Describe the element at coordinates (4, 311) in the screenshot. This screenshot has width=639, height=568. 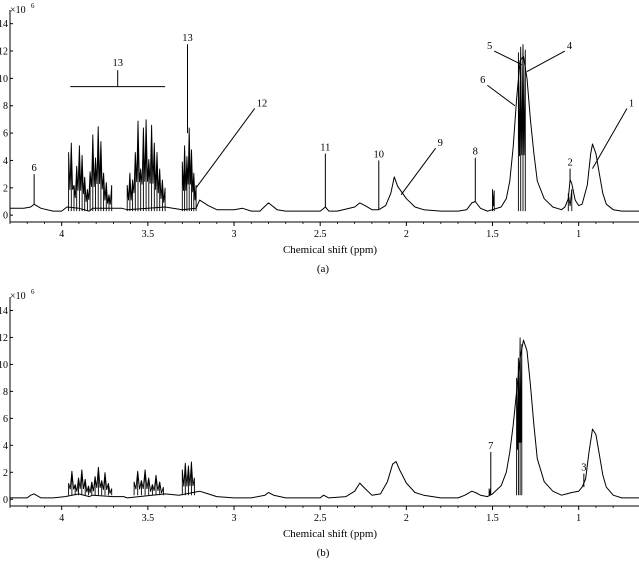
I see `panel-b-y-tick-label: 14` at that location.